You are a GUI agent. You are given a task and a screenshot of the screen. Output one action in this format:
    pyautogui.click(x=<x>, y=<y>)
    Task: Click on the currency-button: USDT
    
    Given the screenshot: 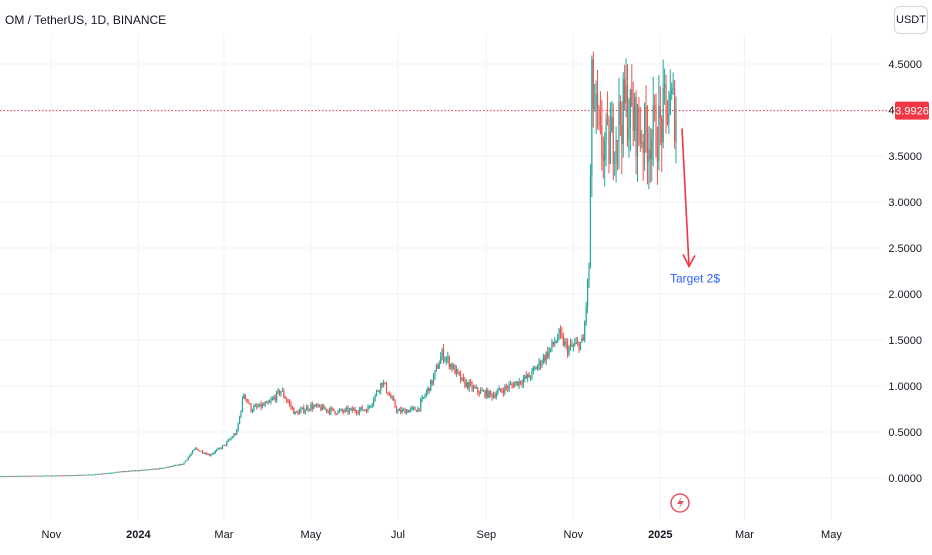 What is the action you would take?
    pyautogui.click(x=911, y=20)
    